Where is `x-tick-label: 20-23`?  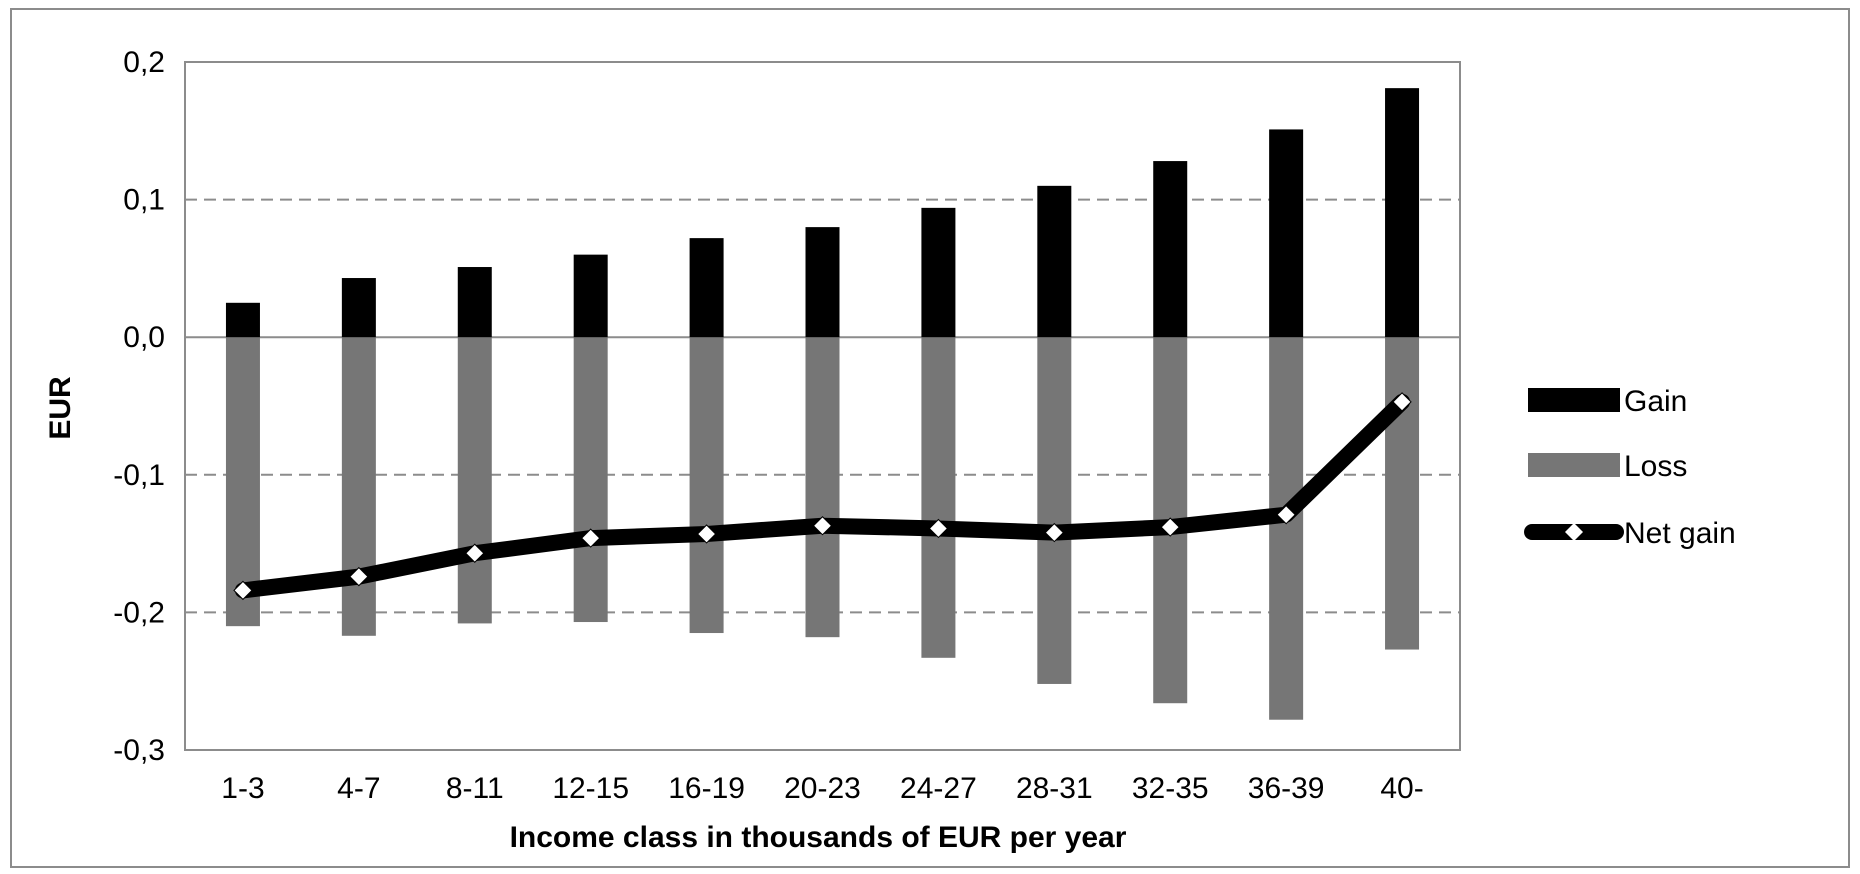 x-tick-label: 20-23 is located at coordinates (822, 788).